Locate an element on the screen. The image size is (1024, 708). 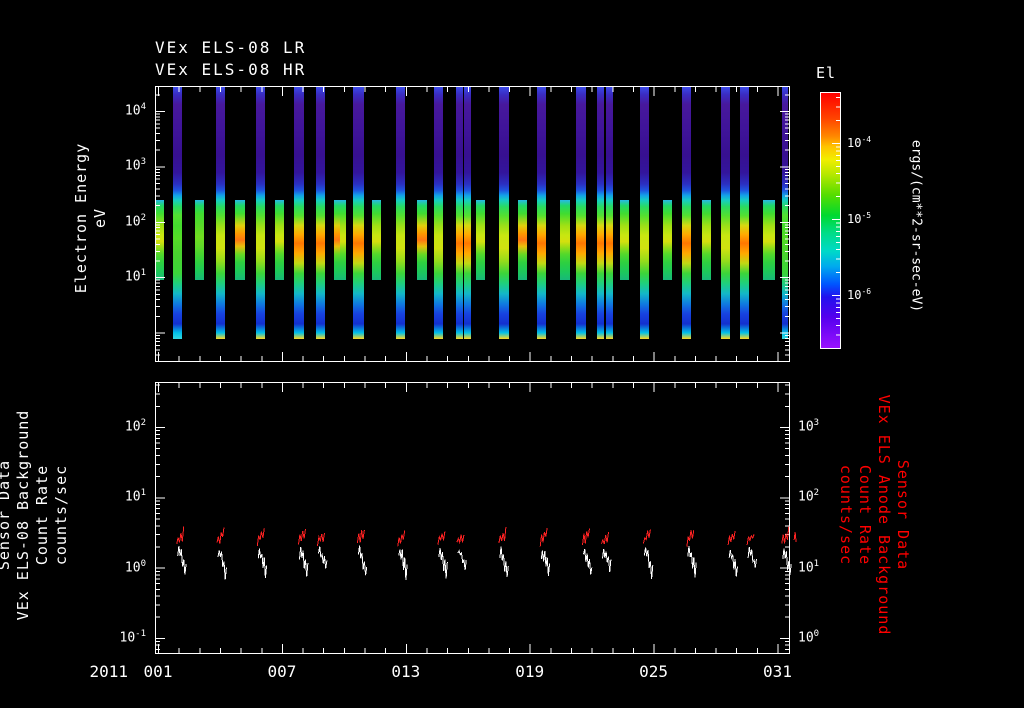
bottom-panel-left-tick-label: 10⁰ is located at coordinates (135, 566).